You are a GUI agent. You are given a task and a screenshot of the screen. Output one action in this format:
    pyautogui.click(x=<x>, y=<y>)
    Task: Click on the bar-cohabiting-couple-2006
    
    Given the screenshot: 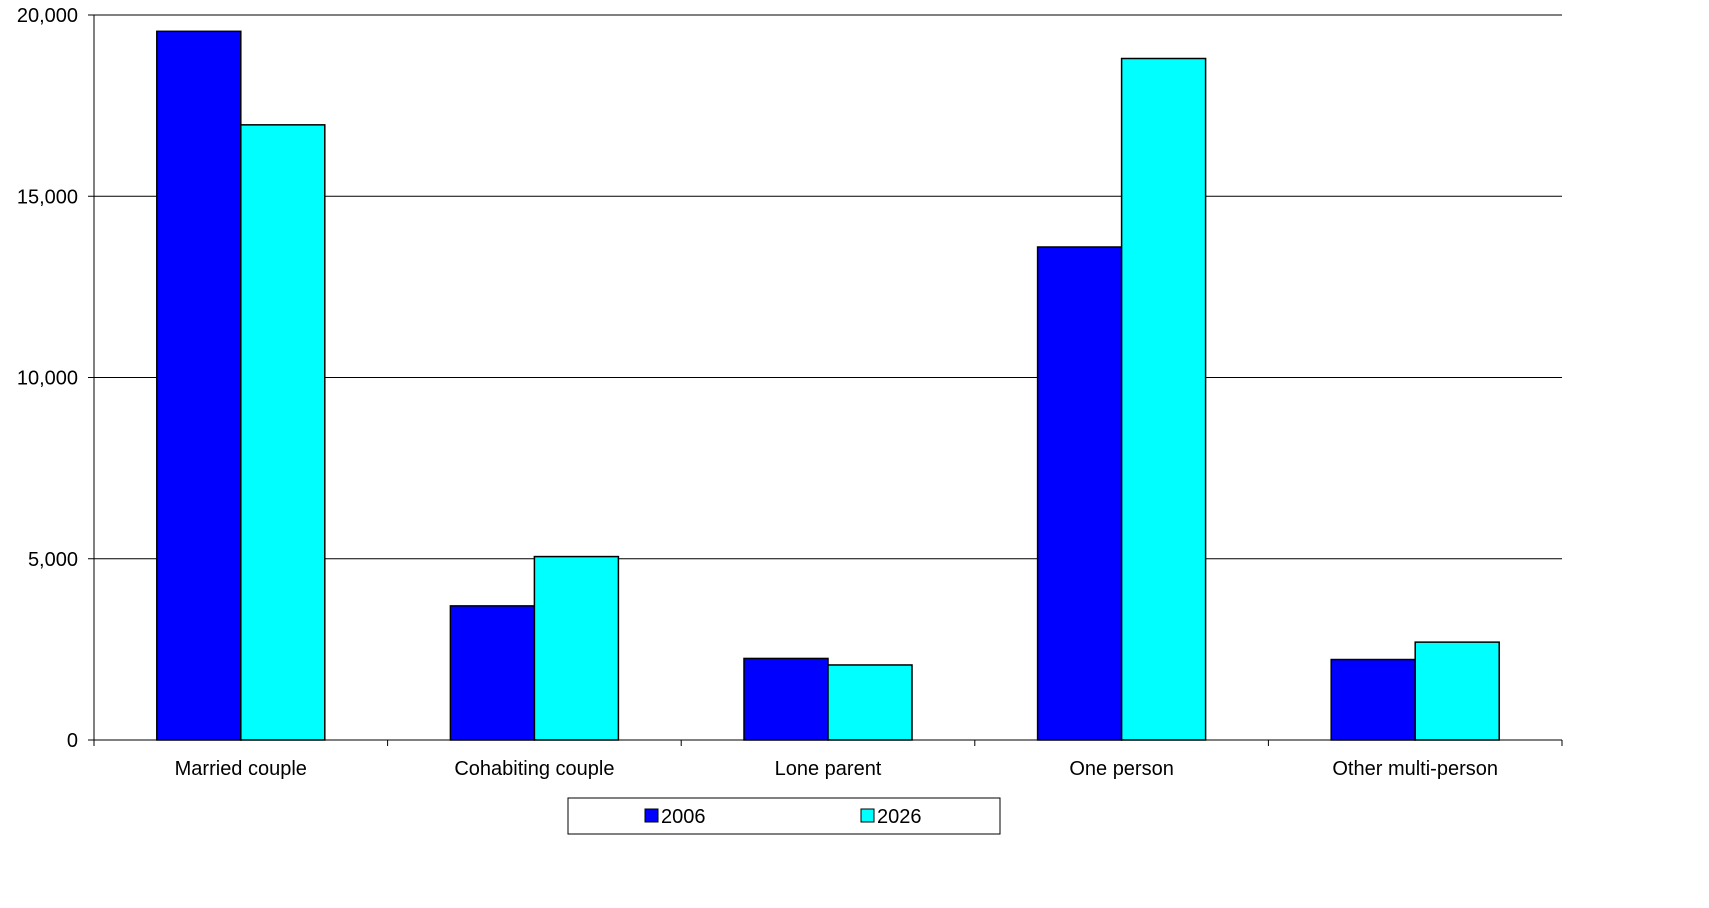 What is the action you would take?
    pyautogui.click(x=492, y=673)
    